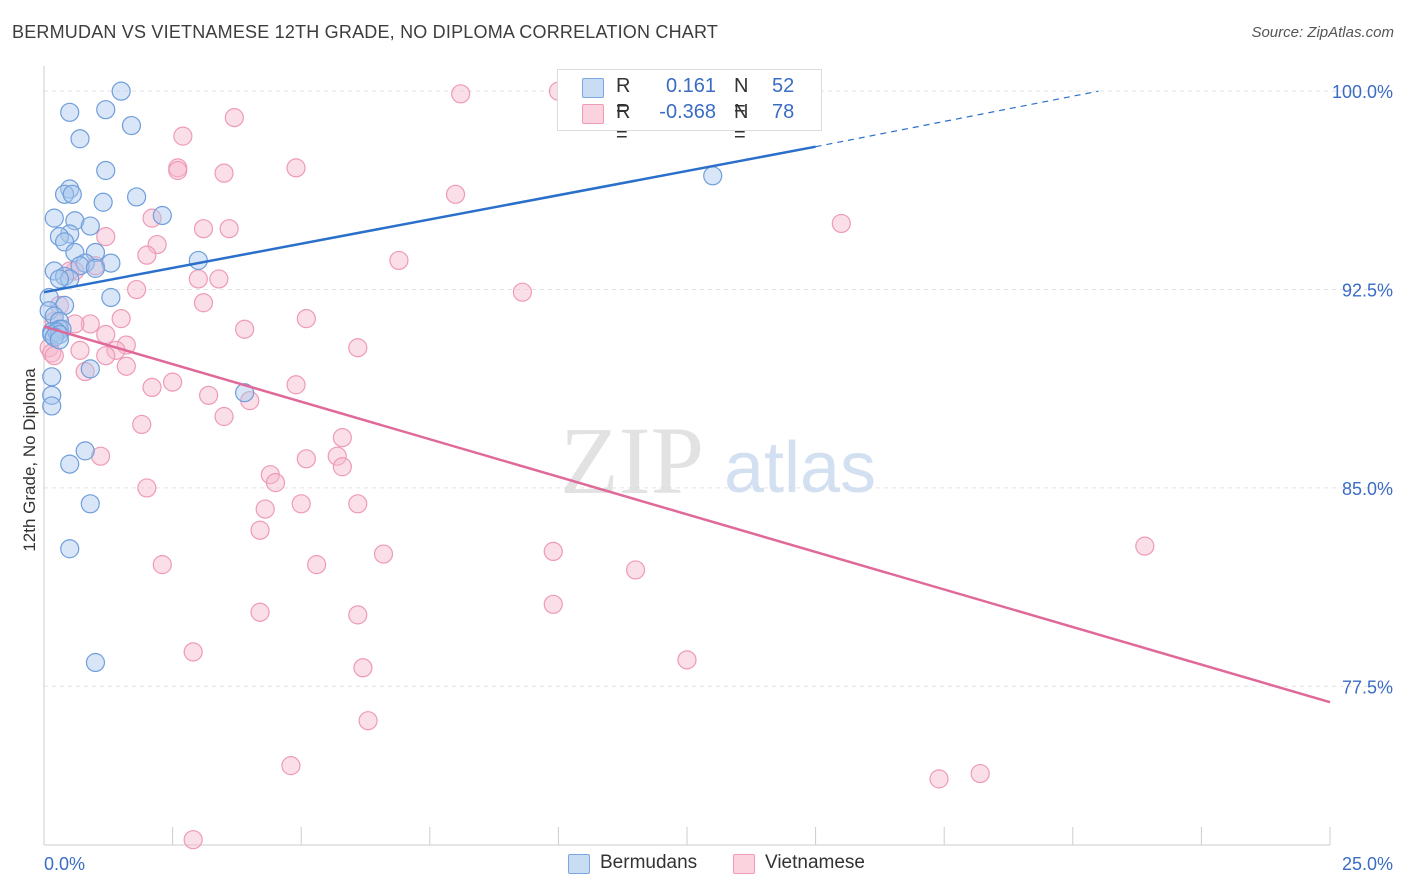 The image size is (1406, 892). Describe the element at coordinates (1367, 687) in the screenshot. I see `y-tick-label: 77.5%` at that location.